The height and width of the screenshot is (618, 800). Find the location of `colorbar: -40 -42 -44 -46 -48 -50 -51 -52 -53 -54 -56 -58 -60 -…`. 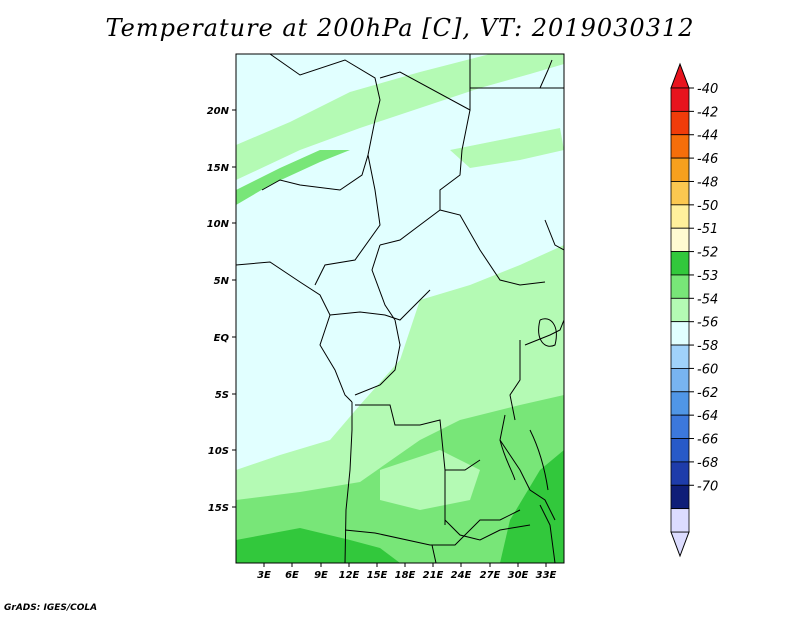

colorbar: -40 -42 -44 -46 -48 -50 -51 -52 -53 -54 -56 -58 -60 -… is located at coordinates (694, 310).